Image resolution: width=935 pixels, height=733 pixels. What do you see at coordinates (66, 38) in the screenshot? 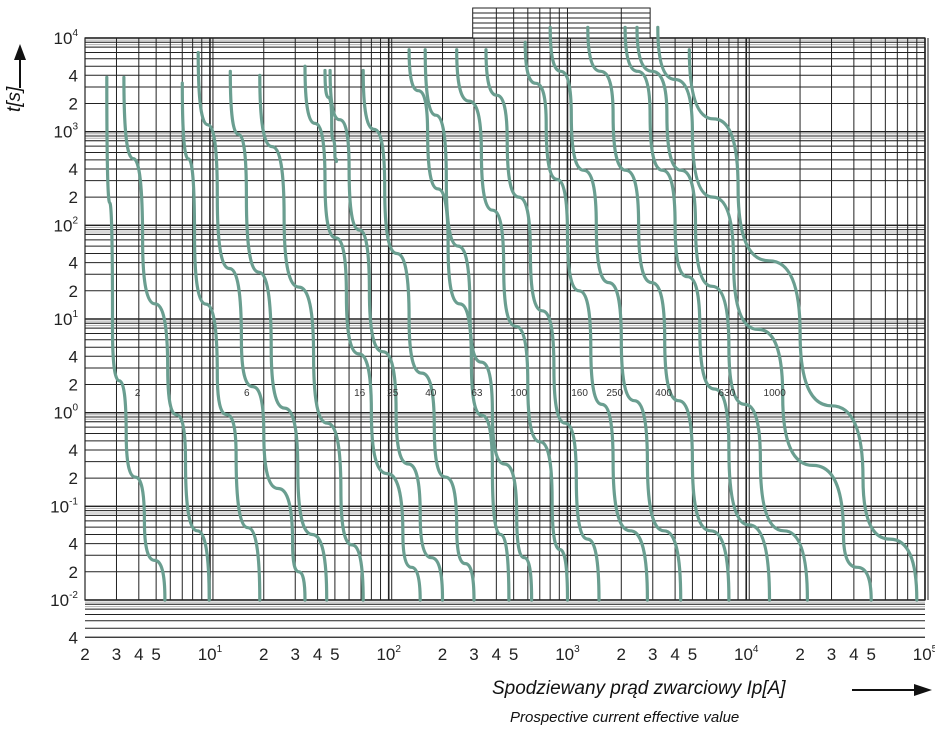
I see `y-tick-label: 10⁴` at bounding box center [66, 38].